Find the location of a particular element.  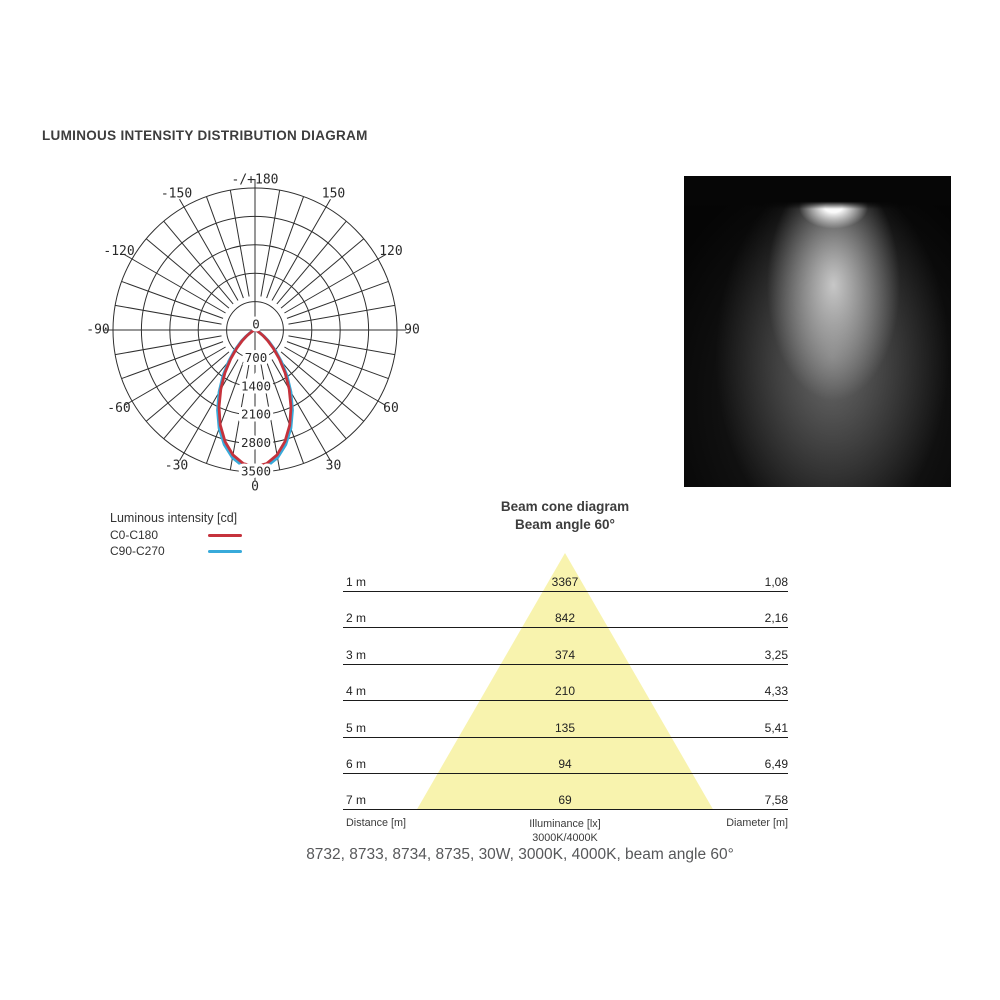

table-row: 1 m 3367 1,08 is located at coordinates (565, 582).